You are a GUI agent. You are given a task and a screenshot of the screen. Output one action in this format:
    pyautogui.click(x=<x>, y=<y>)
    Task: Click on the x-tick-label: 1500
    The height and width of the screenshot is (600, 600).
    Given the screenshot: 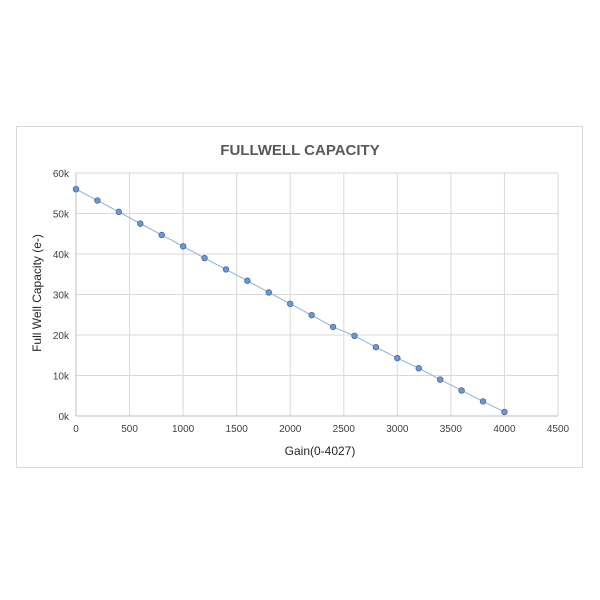 What is the action you would take?
    pyautogui.click(x=237, y=429)
    